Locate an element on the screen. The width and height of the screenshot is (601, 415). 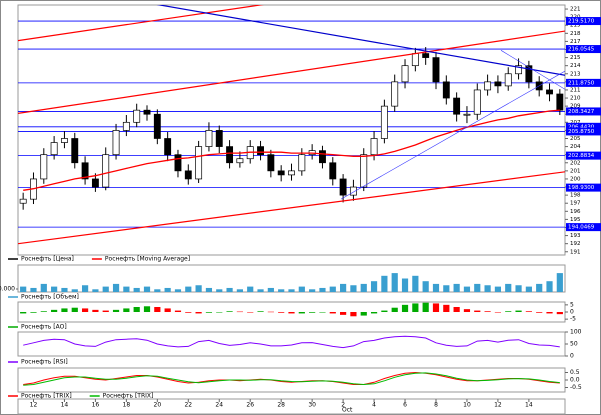
level-label: 202.8834 is located at coordinates (581, 156).